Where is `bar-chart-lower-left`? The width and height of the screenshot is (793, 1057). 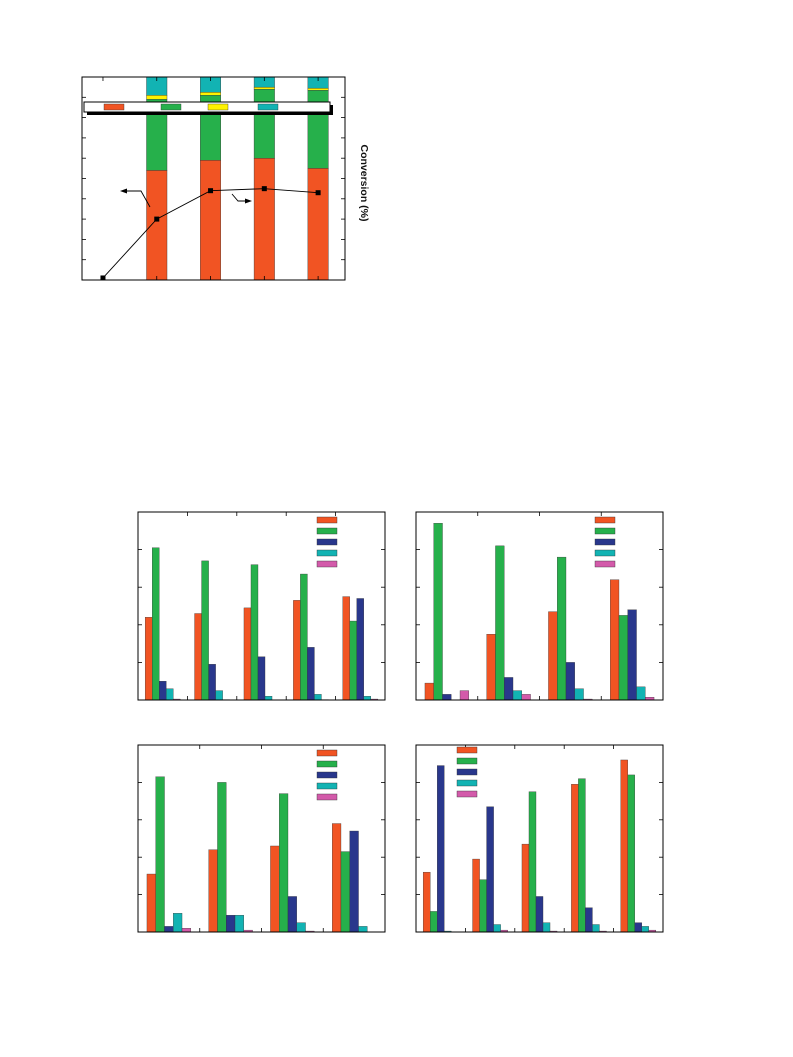
bar-chart-lower-left is located at coordinates (261, 838).